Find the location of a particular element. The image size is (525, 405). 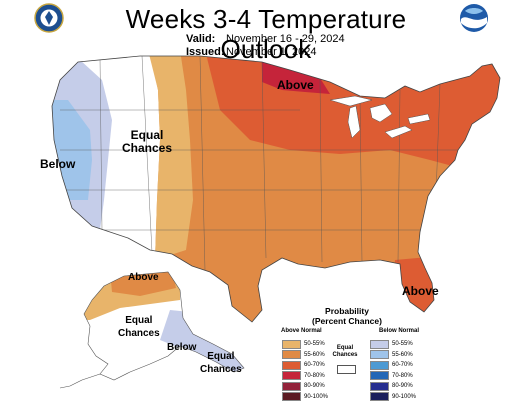

valid-label: Valid: is located at coordinates (201, 39).